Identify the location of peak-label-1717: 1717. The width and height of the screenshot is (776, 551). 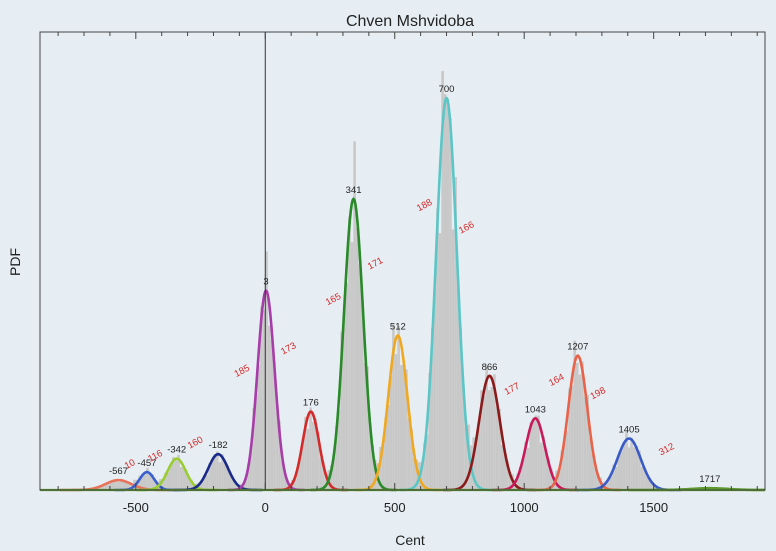
(709, 479).